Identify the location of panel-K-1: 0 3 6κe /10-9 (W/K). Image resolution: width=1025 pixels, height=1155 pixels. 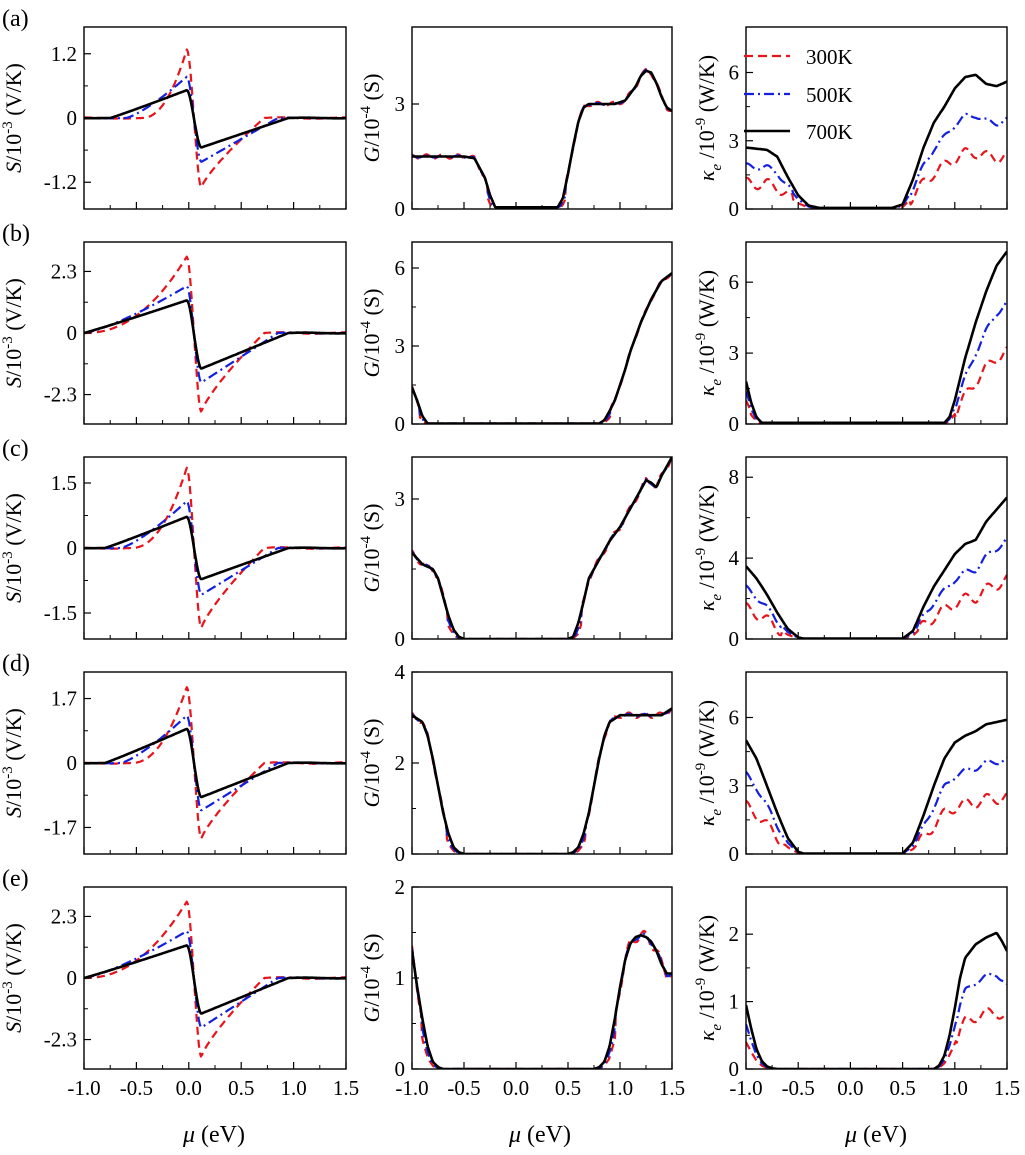
(850, 123).